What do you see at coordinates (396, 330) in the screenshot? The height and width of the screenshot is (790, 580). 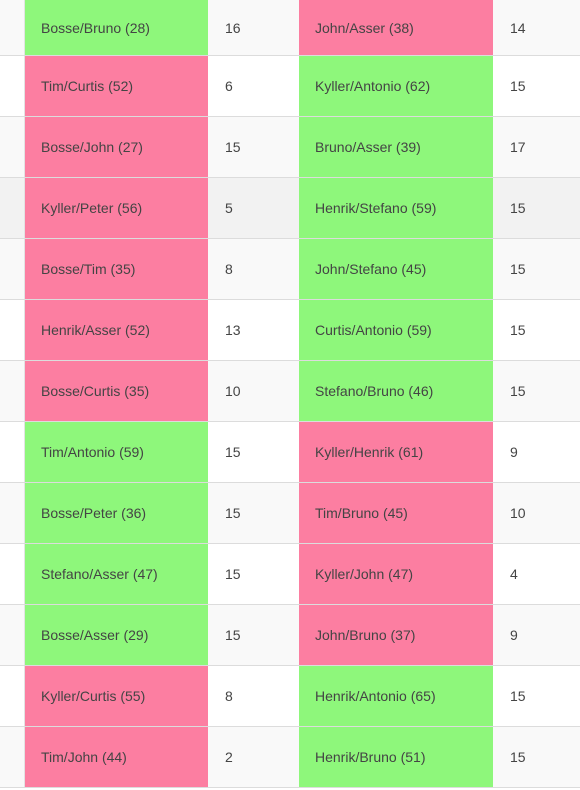 I see `team-b-name: Curtis/Antonio (59)` at bounding box center [396, 330].